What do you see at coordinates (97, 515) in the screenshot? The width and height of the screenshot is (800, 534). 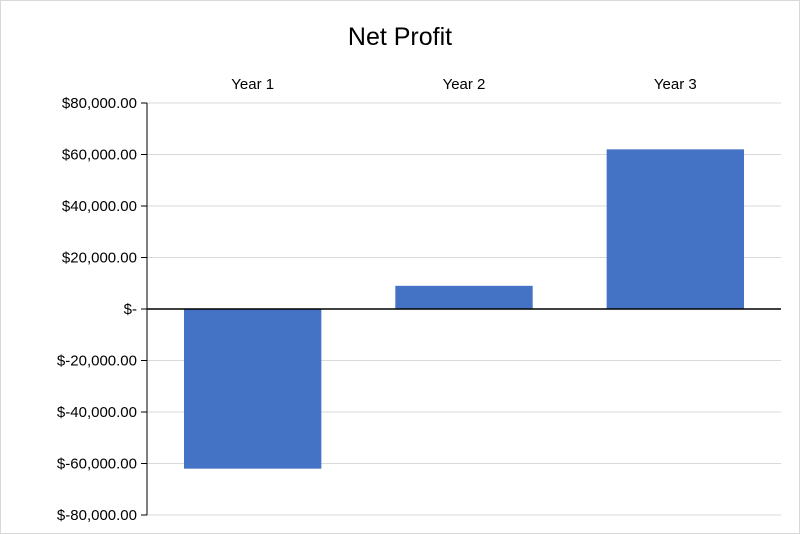 I see `y-tick-label: $-80,000.00` at bounding box center [97, 515].